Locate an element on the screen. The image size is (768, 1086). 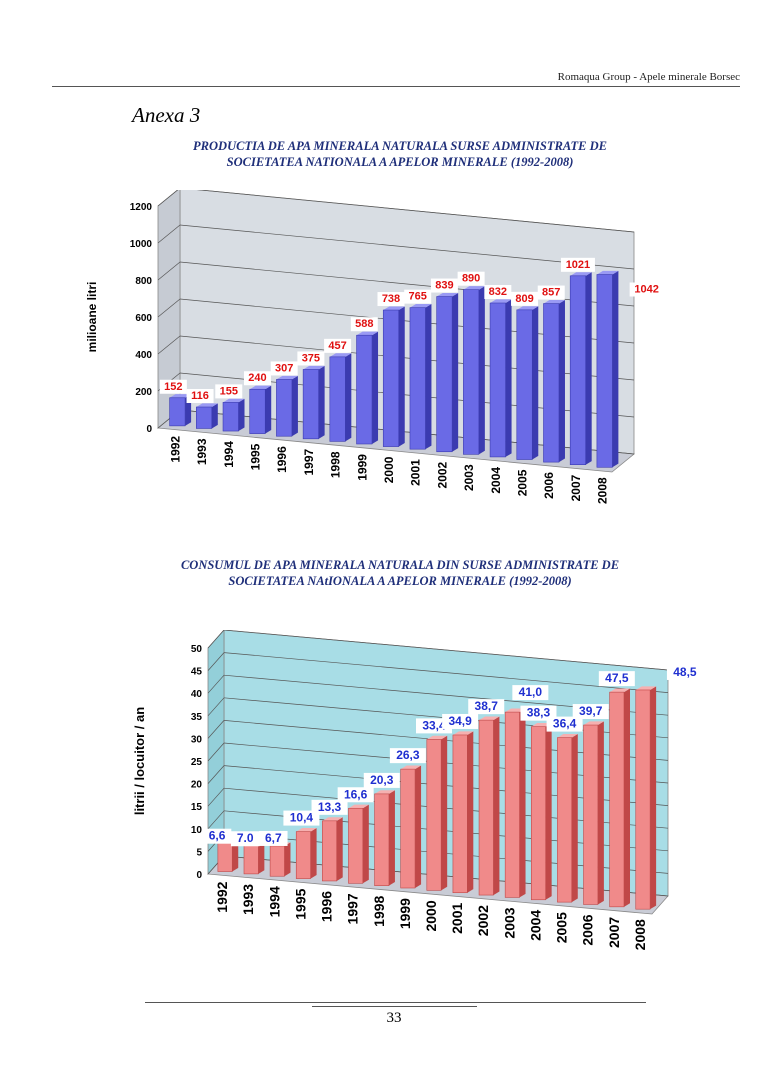
consumption-data-label: 36,4 is located at coordinates (565, 724).